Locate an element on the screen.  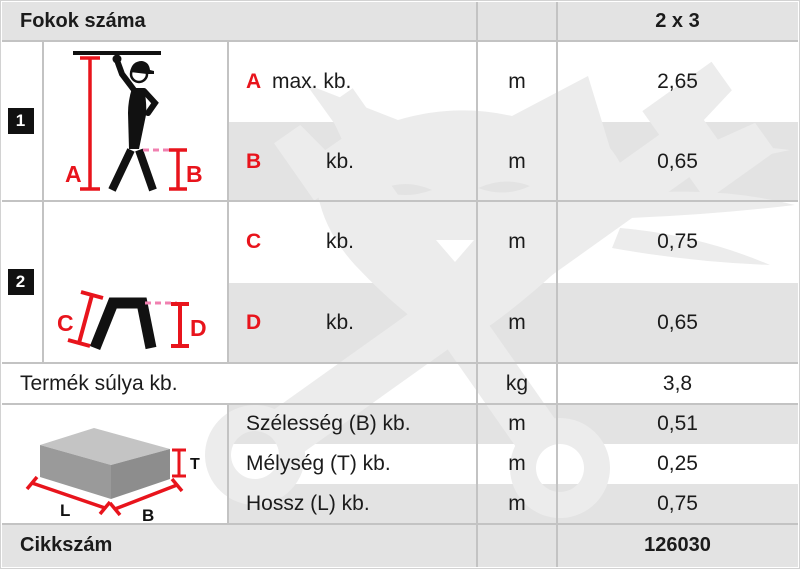
width-value-cell: 0,51 is located at coordinates (677, 424).